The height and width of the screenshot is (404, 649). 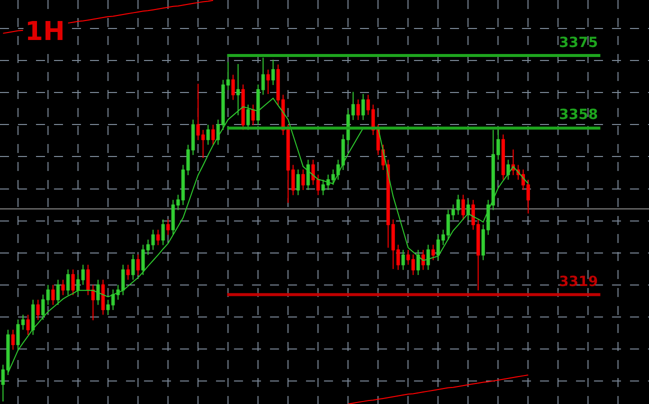 What do you see at coordinates (578, 282) in the screenshot?
I see `ref-line-label: 3319` at bounding box center [578, 282].